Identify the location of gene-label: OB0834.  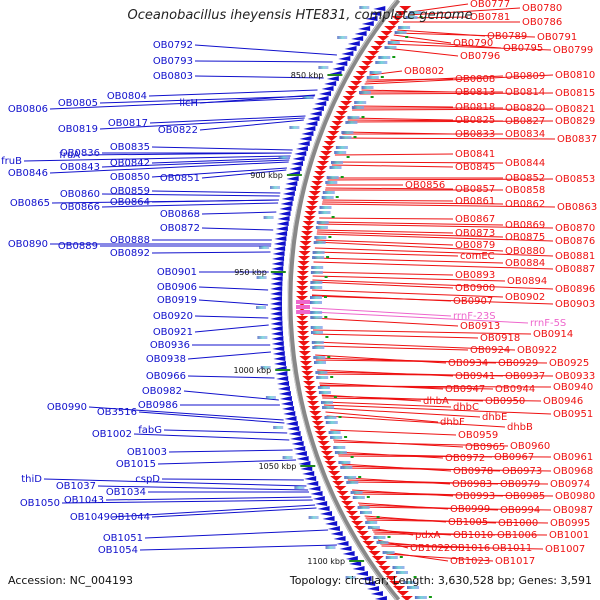
(525, 134).